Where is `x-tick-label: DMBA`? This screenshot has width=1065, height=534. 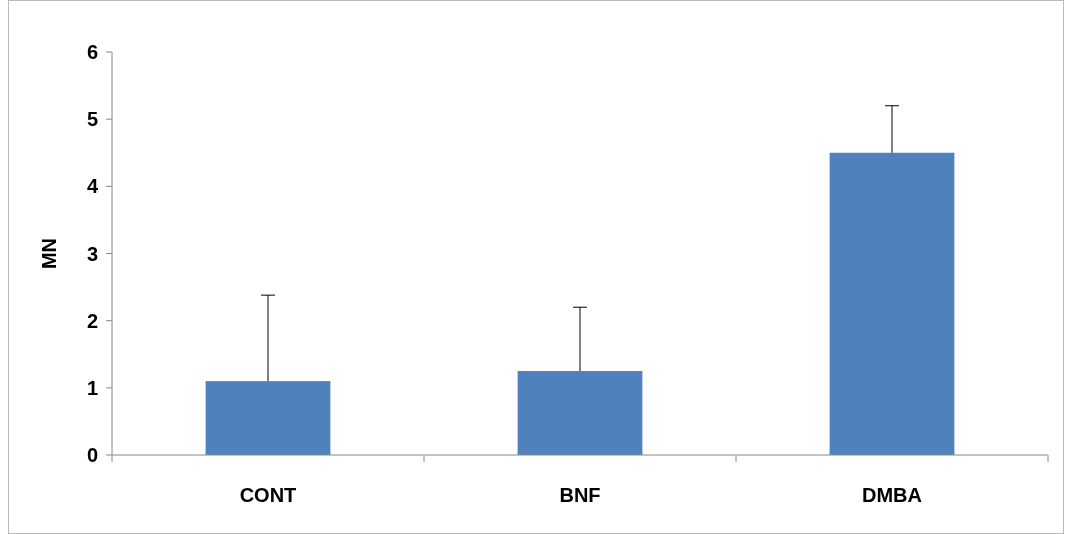 x-tick-label: DMBA is located at coordinates (892, 495).